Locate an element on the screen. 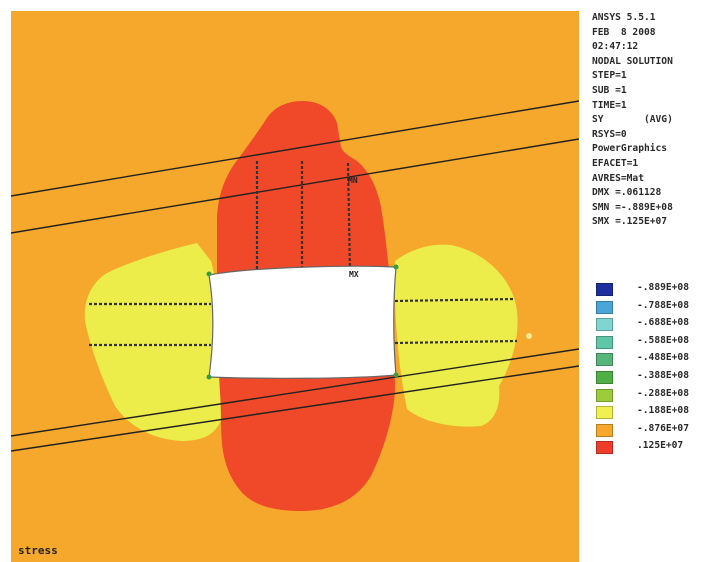  legend-row: -.688E+08 is located at coordinates (655, 323).